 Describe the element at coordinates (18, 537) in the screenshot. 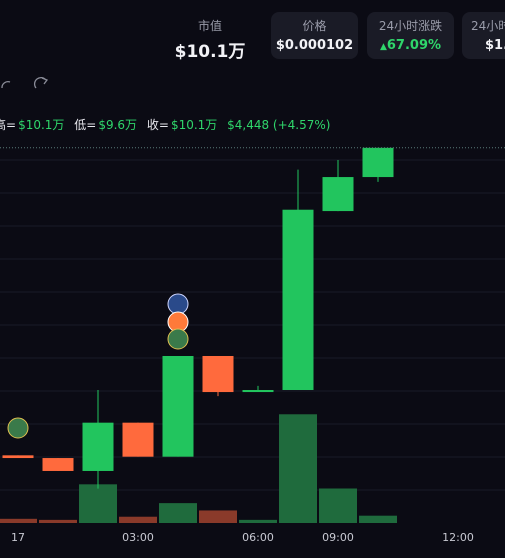

I see `x-tick-label: 17` at that location.